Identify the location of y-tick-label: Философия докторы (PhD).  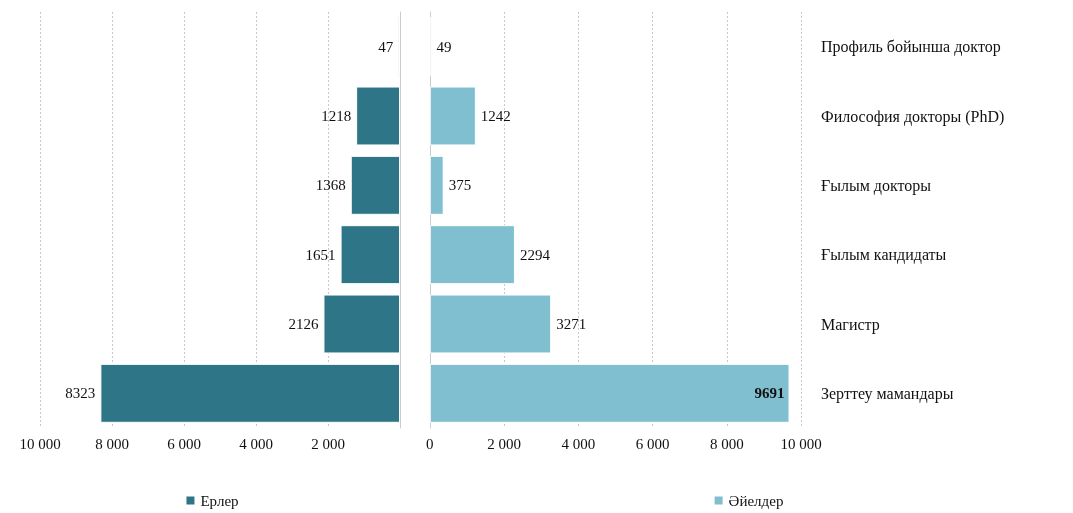
(913, 116).